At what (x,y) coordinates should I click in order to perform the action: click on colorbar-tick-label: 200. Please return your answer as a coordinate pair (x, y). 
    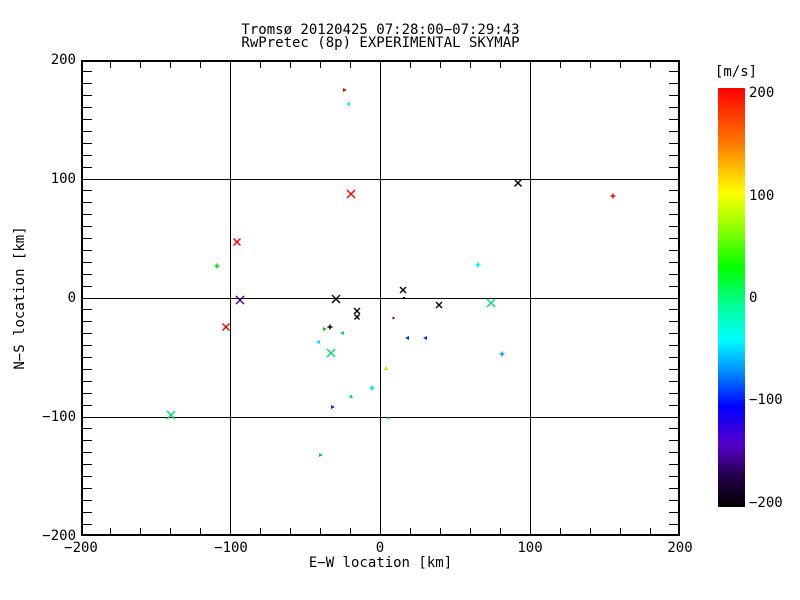
    Looking at the image, I should click on (762, 93).